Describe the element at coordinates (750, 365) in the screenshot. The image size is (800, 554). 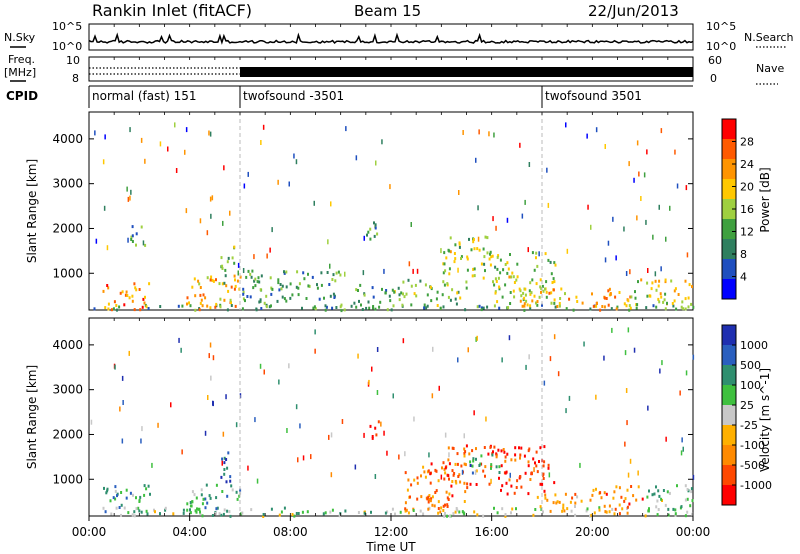
I see `colorbar-tick-label: 500` at that location.